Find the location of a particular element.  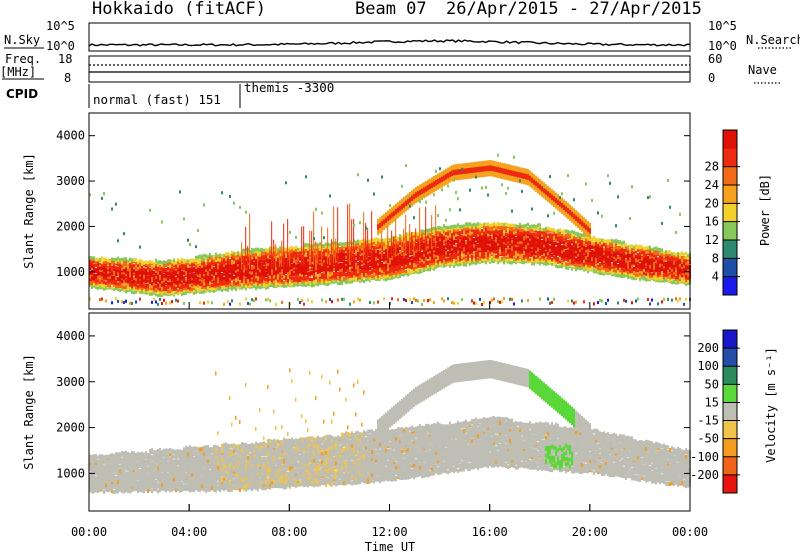

beam-label: Beam 07 is located at coordinates (391, 9).